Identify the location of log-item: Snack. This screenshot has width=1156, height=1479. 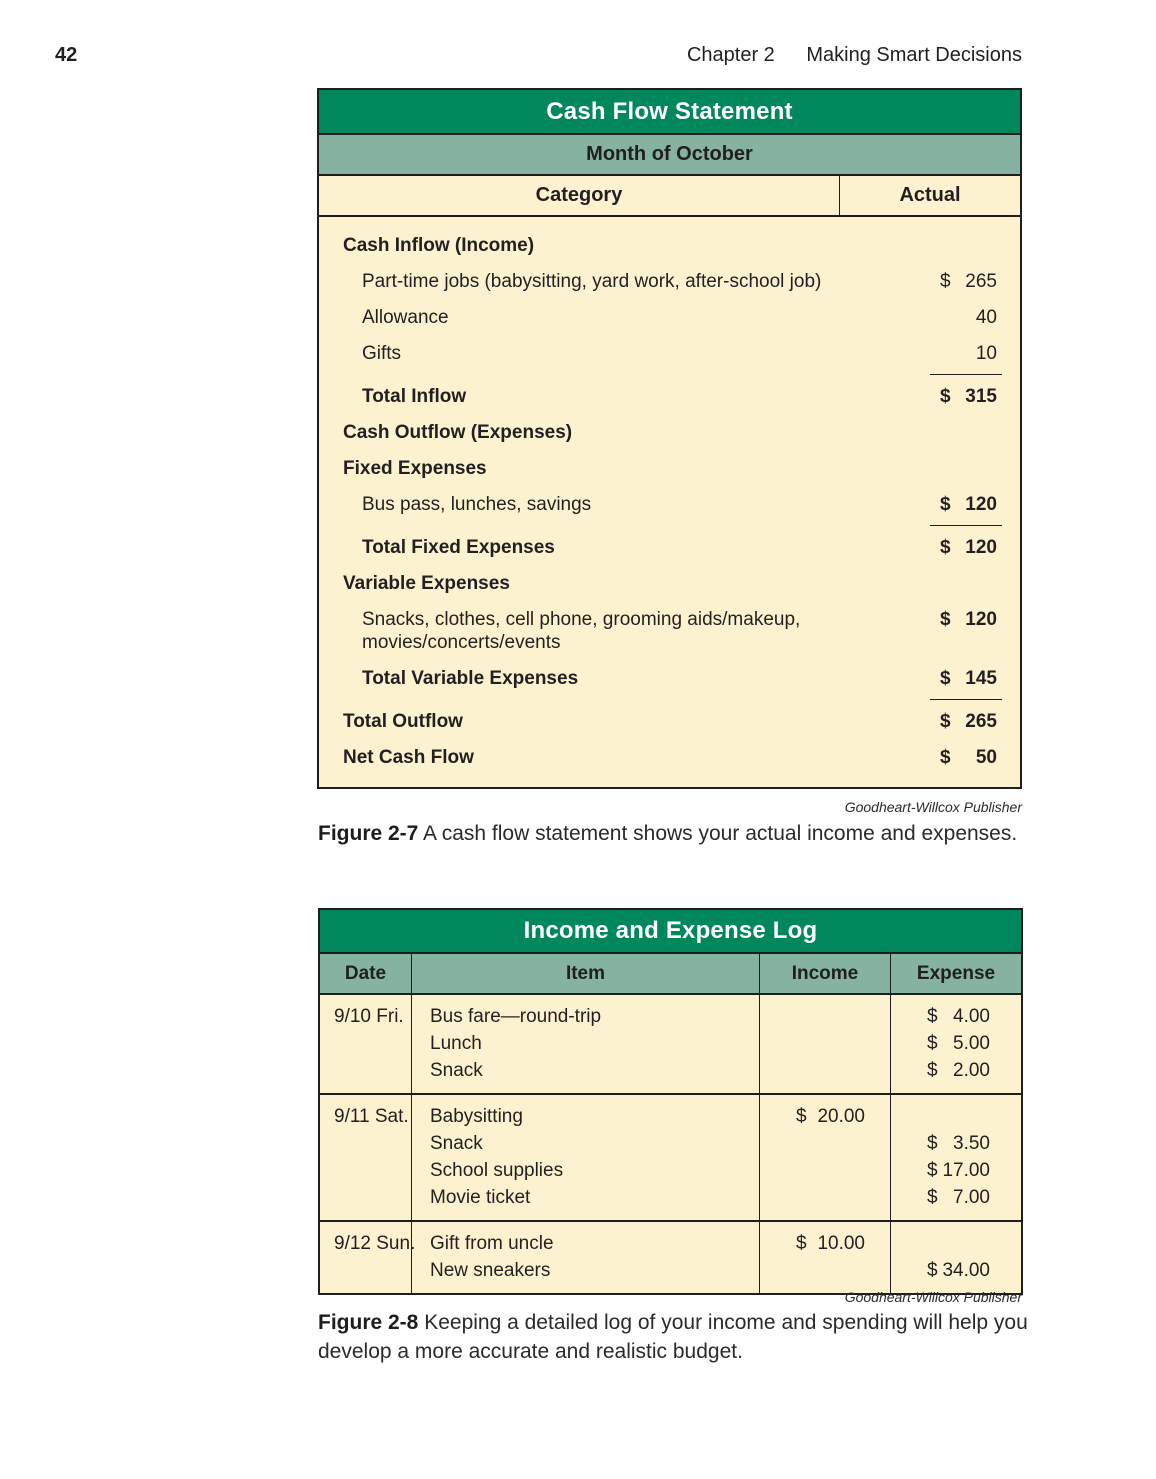
(456, 1143).